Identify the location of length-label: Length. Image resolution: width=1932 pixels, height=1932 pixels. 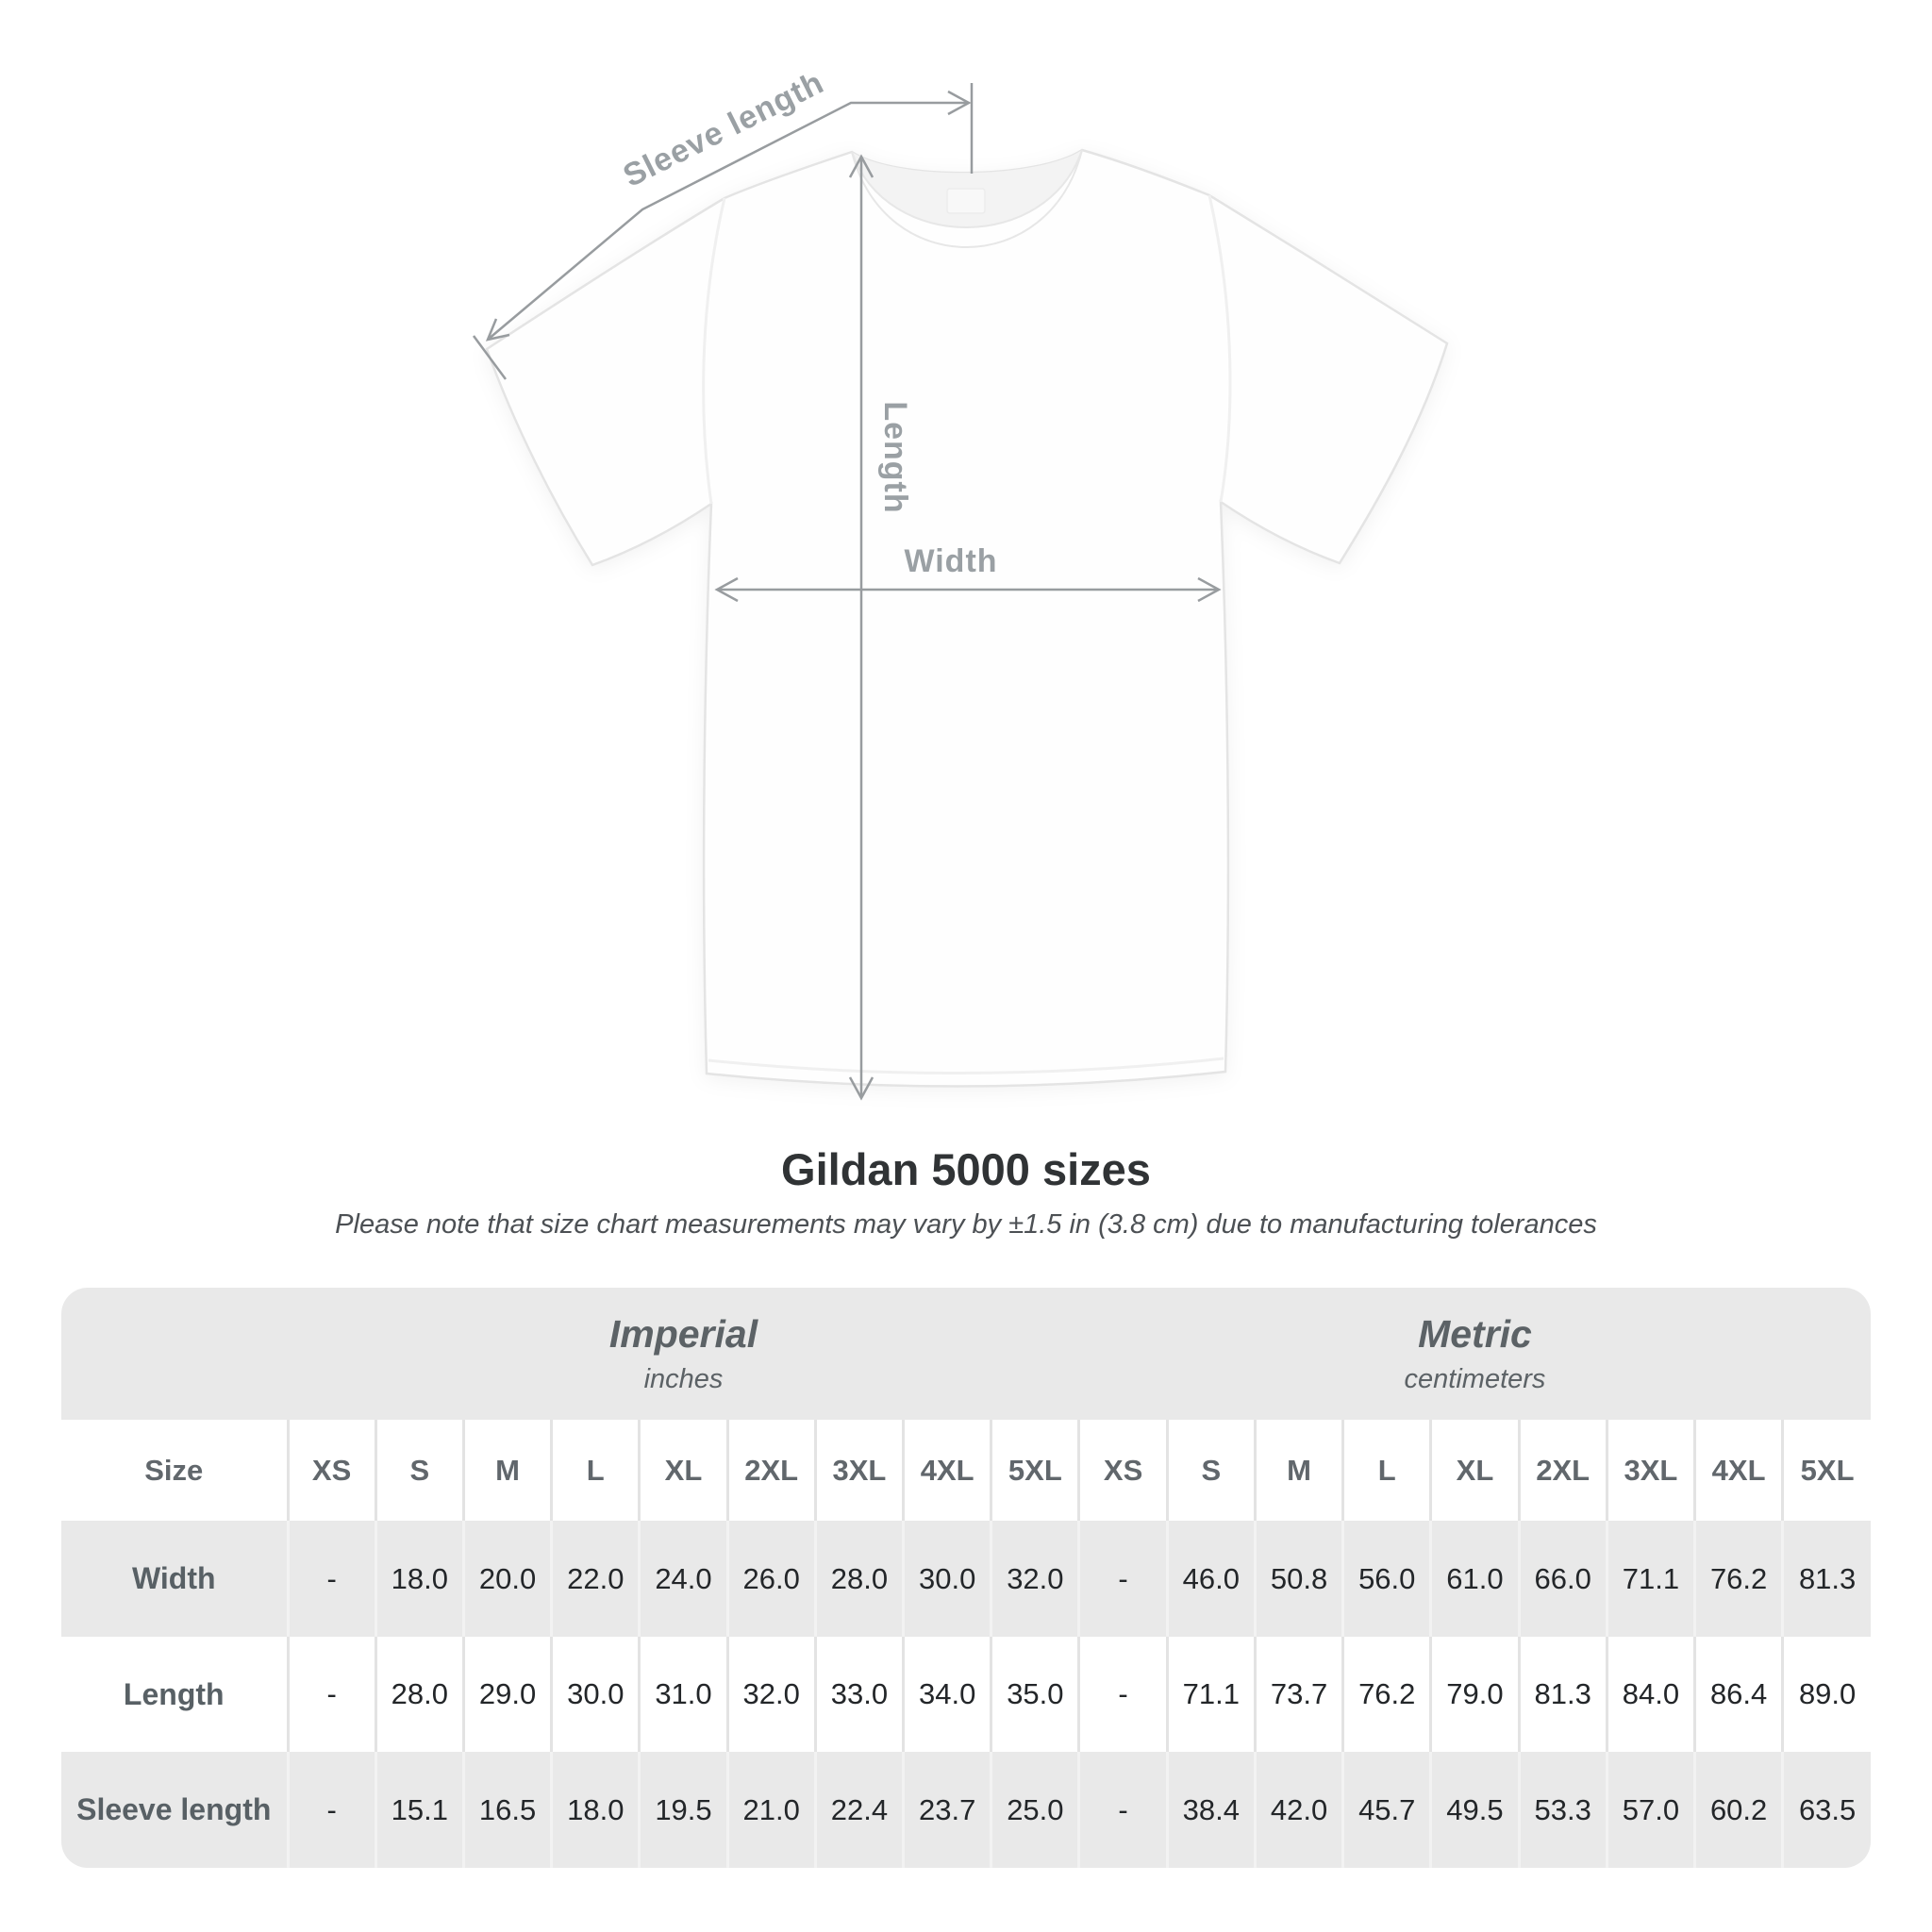
(895, 457).